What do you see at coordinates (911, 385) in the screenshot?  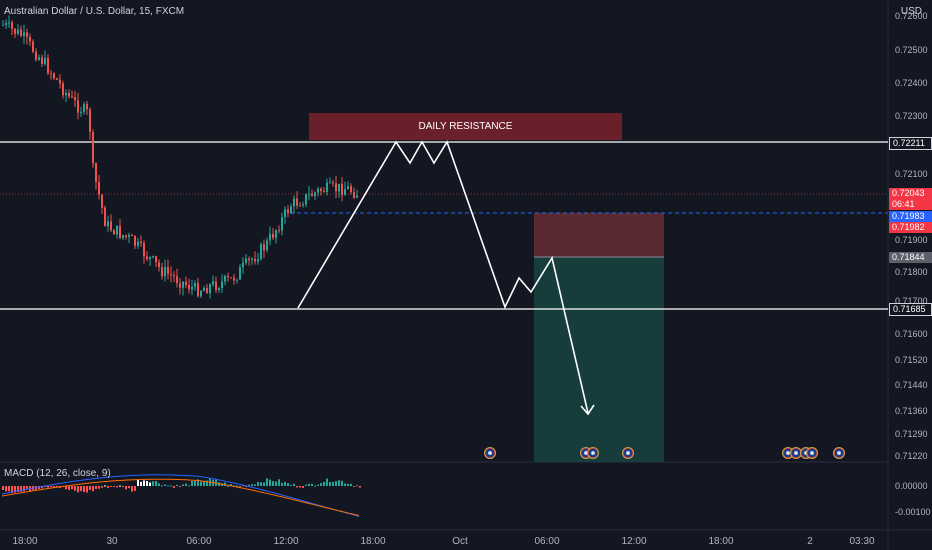 I see `price-tick: 0.71440` at bounding box center [911, 385].